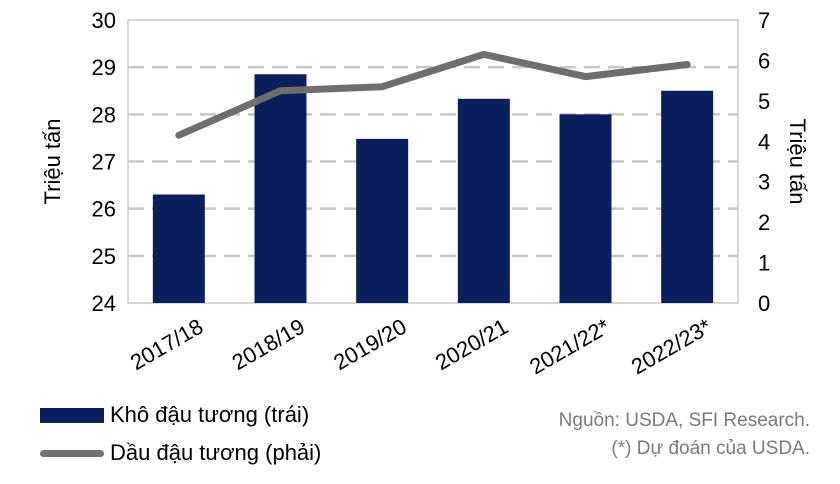 This screenshot has width=840, height=484. What do you see at coordinates (104, 114) in the screenshot?
I see `y-left-tick-label: 28` at bounding box center [104, 114].